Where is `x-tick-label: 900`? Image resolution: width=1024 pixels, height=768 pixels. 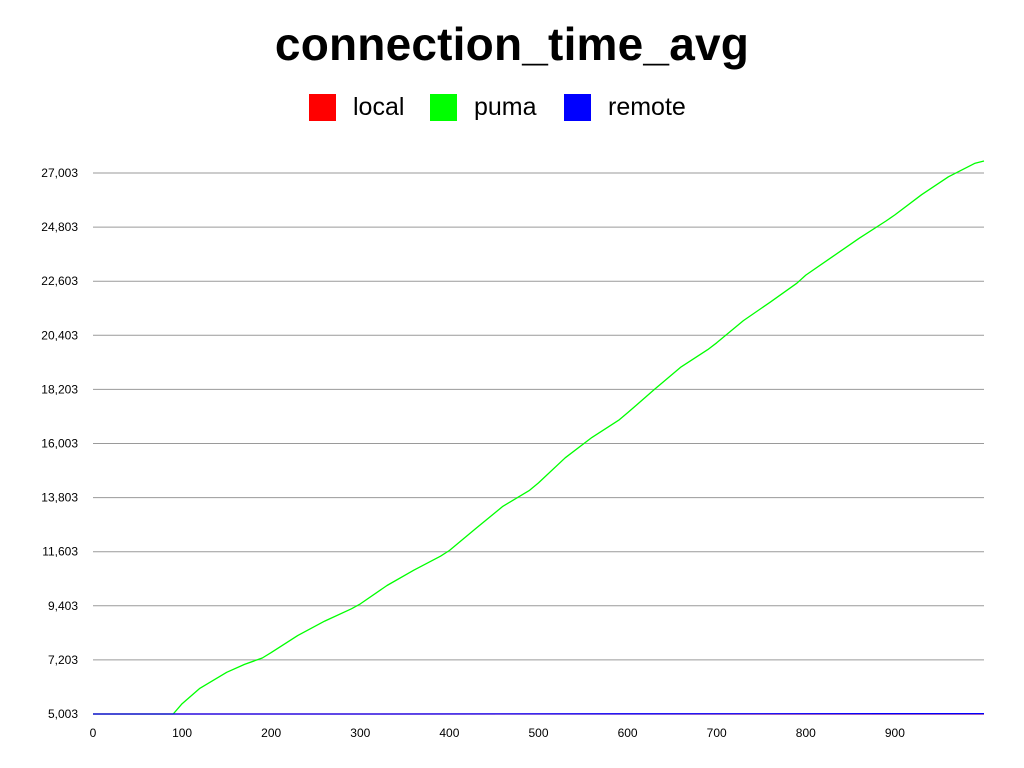
x-tick-label: 900 is located at coordinates (895, 733).